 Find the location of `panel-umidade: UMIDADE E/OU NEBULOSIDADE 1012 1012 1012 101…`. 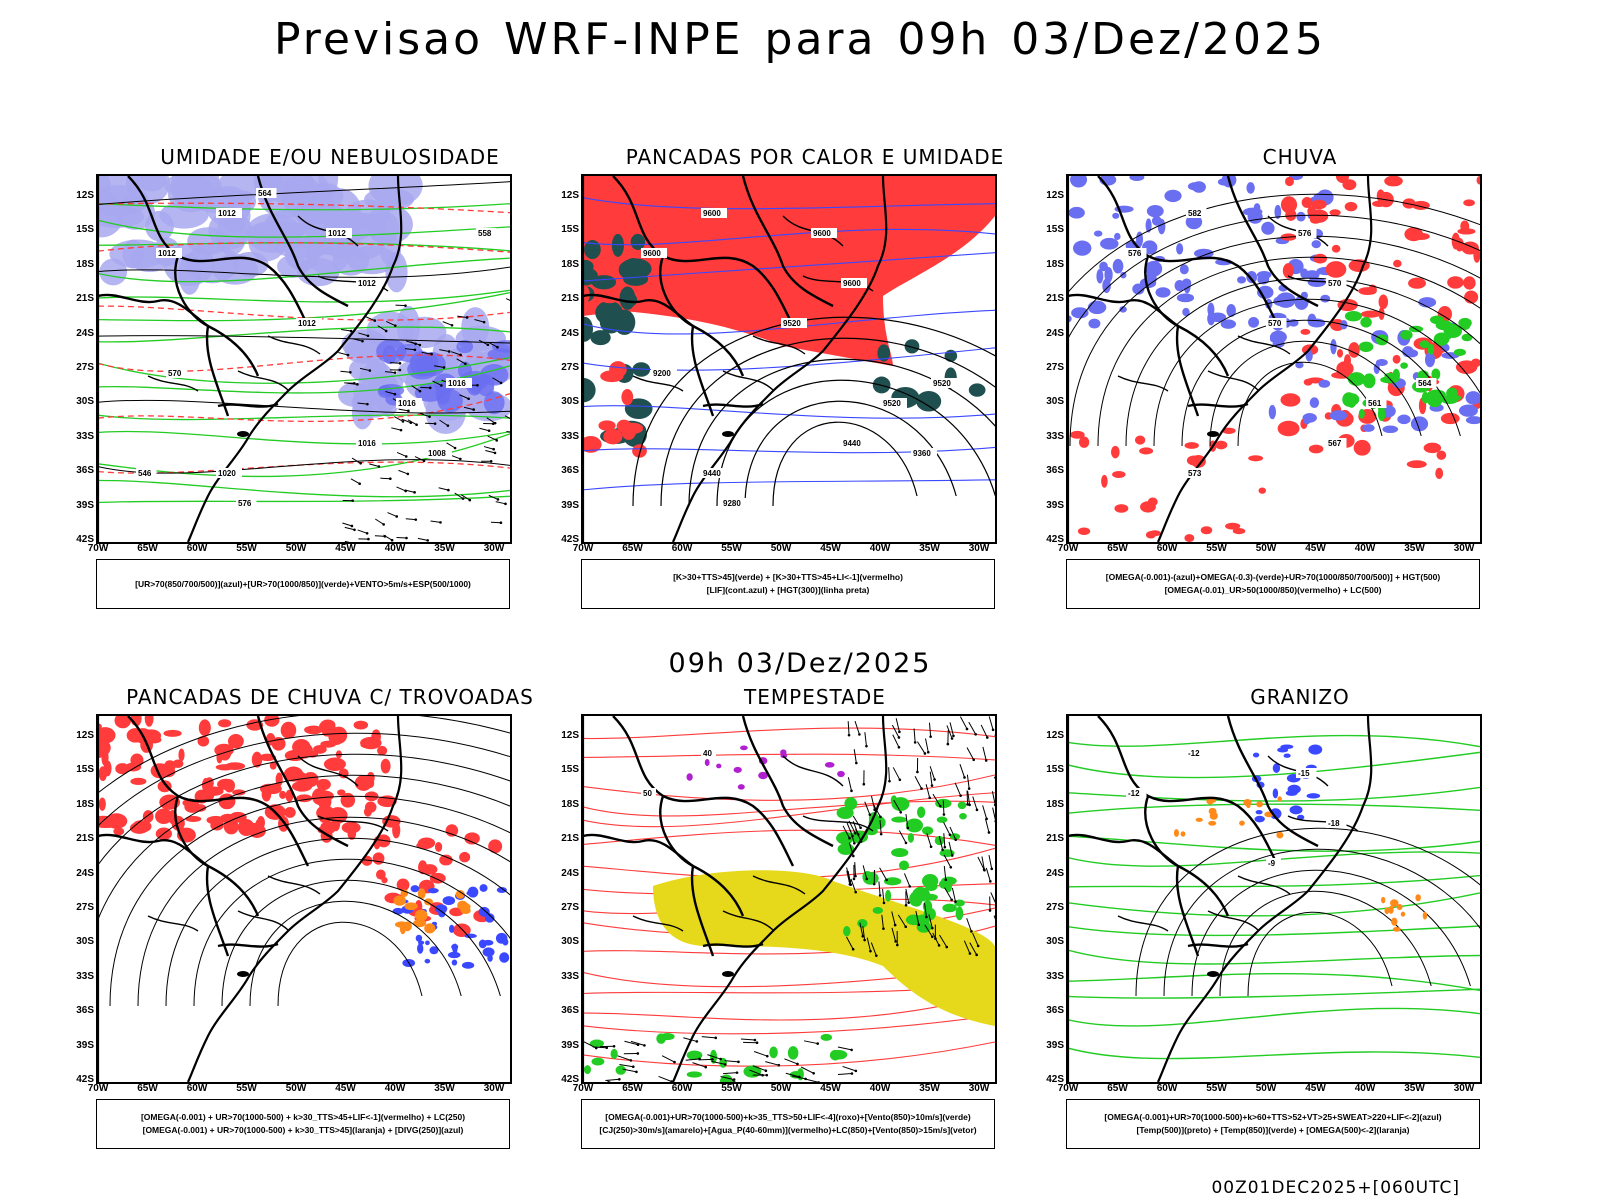

panel-umidade: UMIDADE E/OU NEBULOSIDADE 1012 1012 1012 101… is located at coordinates (323, 395).